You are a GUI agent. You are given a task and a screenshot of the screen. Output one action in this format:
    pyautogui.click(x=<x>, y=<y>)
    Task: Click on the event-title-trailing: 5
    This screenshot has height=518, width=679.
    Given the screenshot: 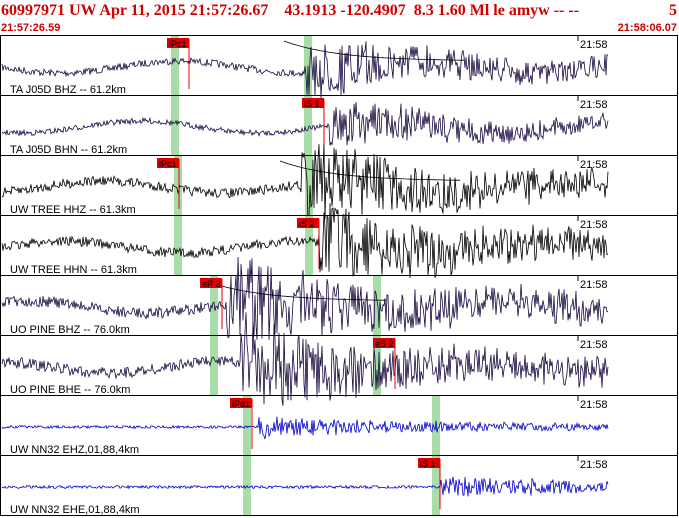 What is the action you would take?
    pyautogui.click(x=673, y=10)
    